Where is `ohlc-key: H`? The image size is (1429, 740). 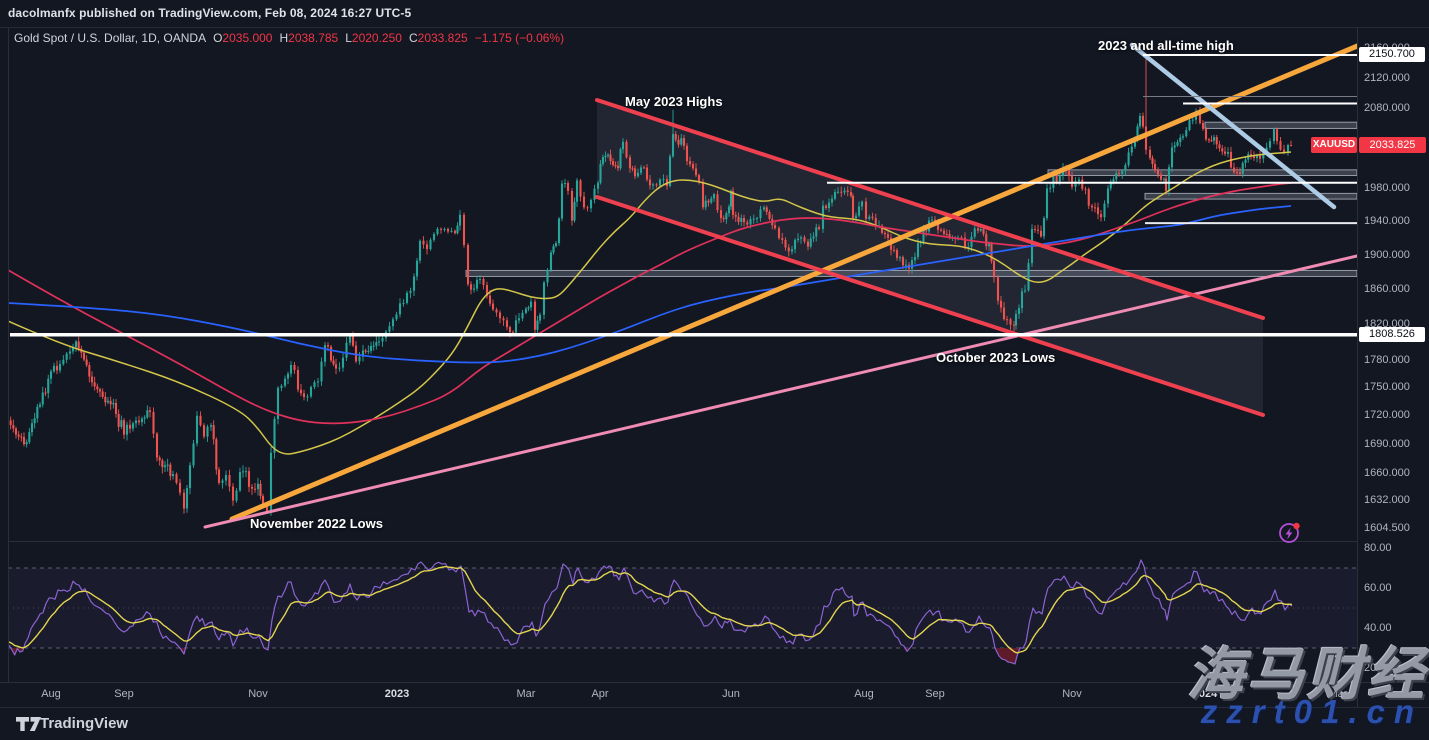
ohlc-key: H is located at coordinates (284, 38).